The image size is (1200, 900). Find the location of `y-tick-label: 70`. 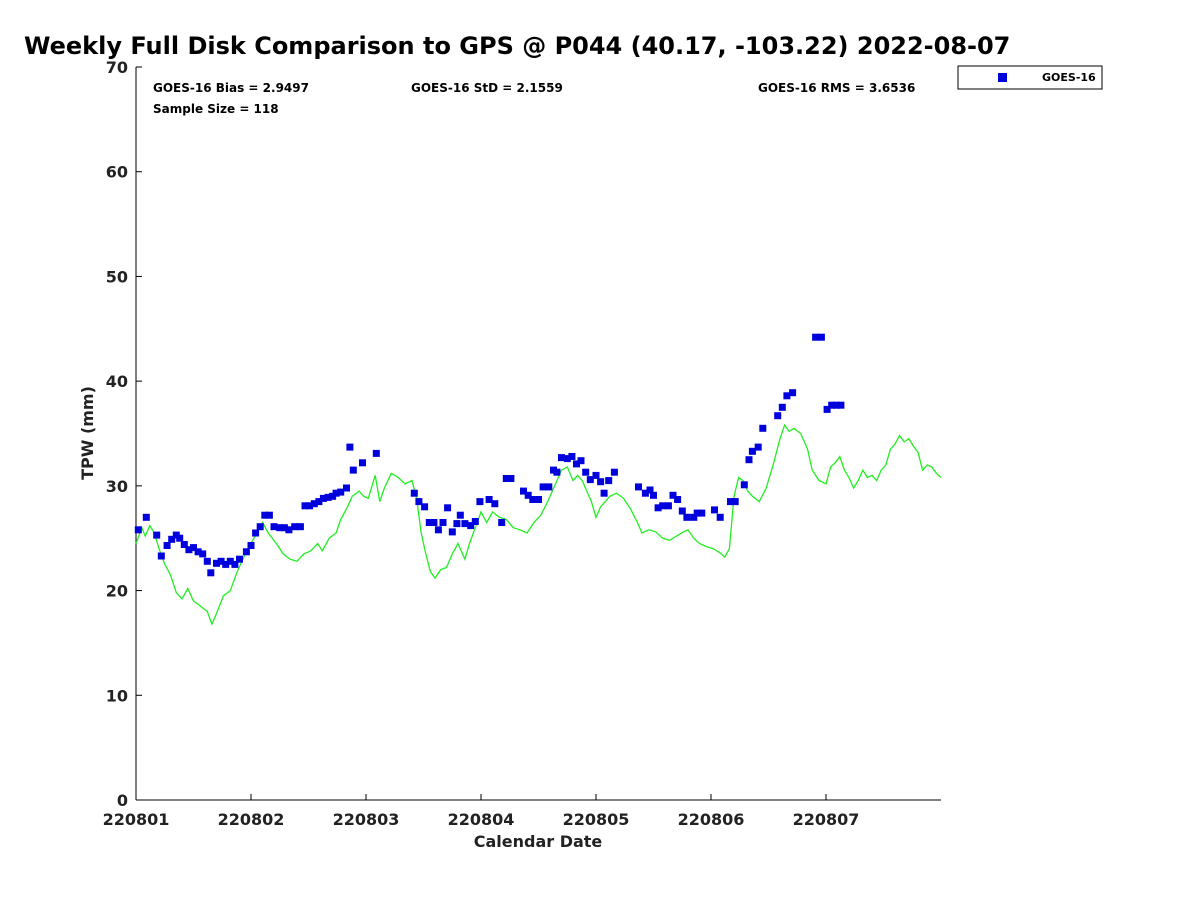

y-tick-label: 70 is located at coordinates (117, 67).